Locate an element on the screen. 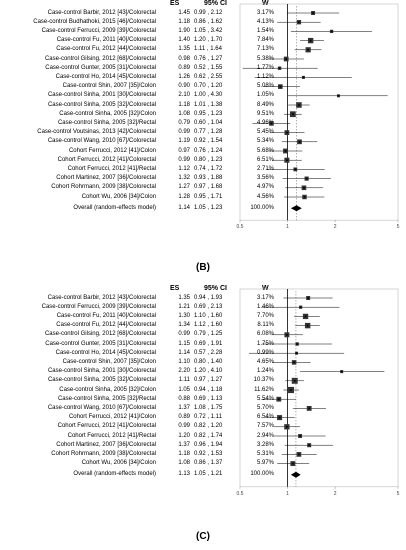 The width and height of the screenshot is (406, 550). effect-size: 1.10 is located at coordinates (184, 361).